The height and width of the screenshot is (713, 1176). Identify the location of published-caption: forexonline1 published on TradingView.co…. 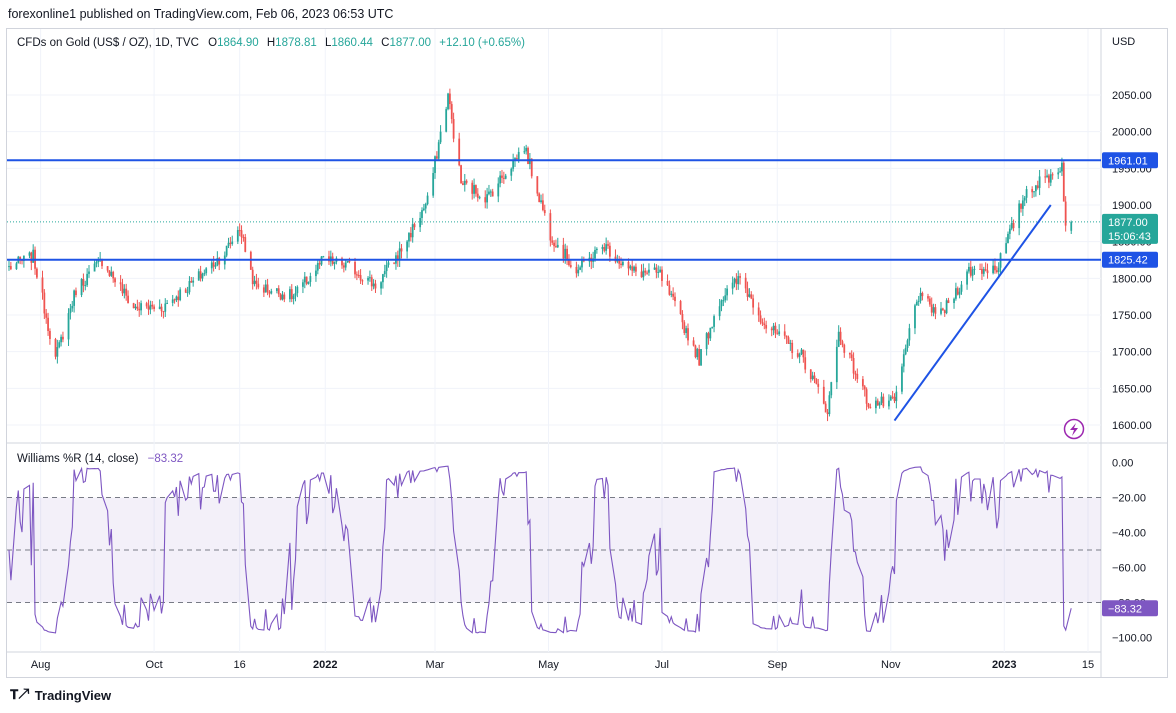
(201, 14).